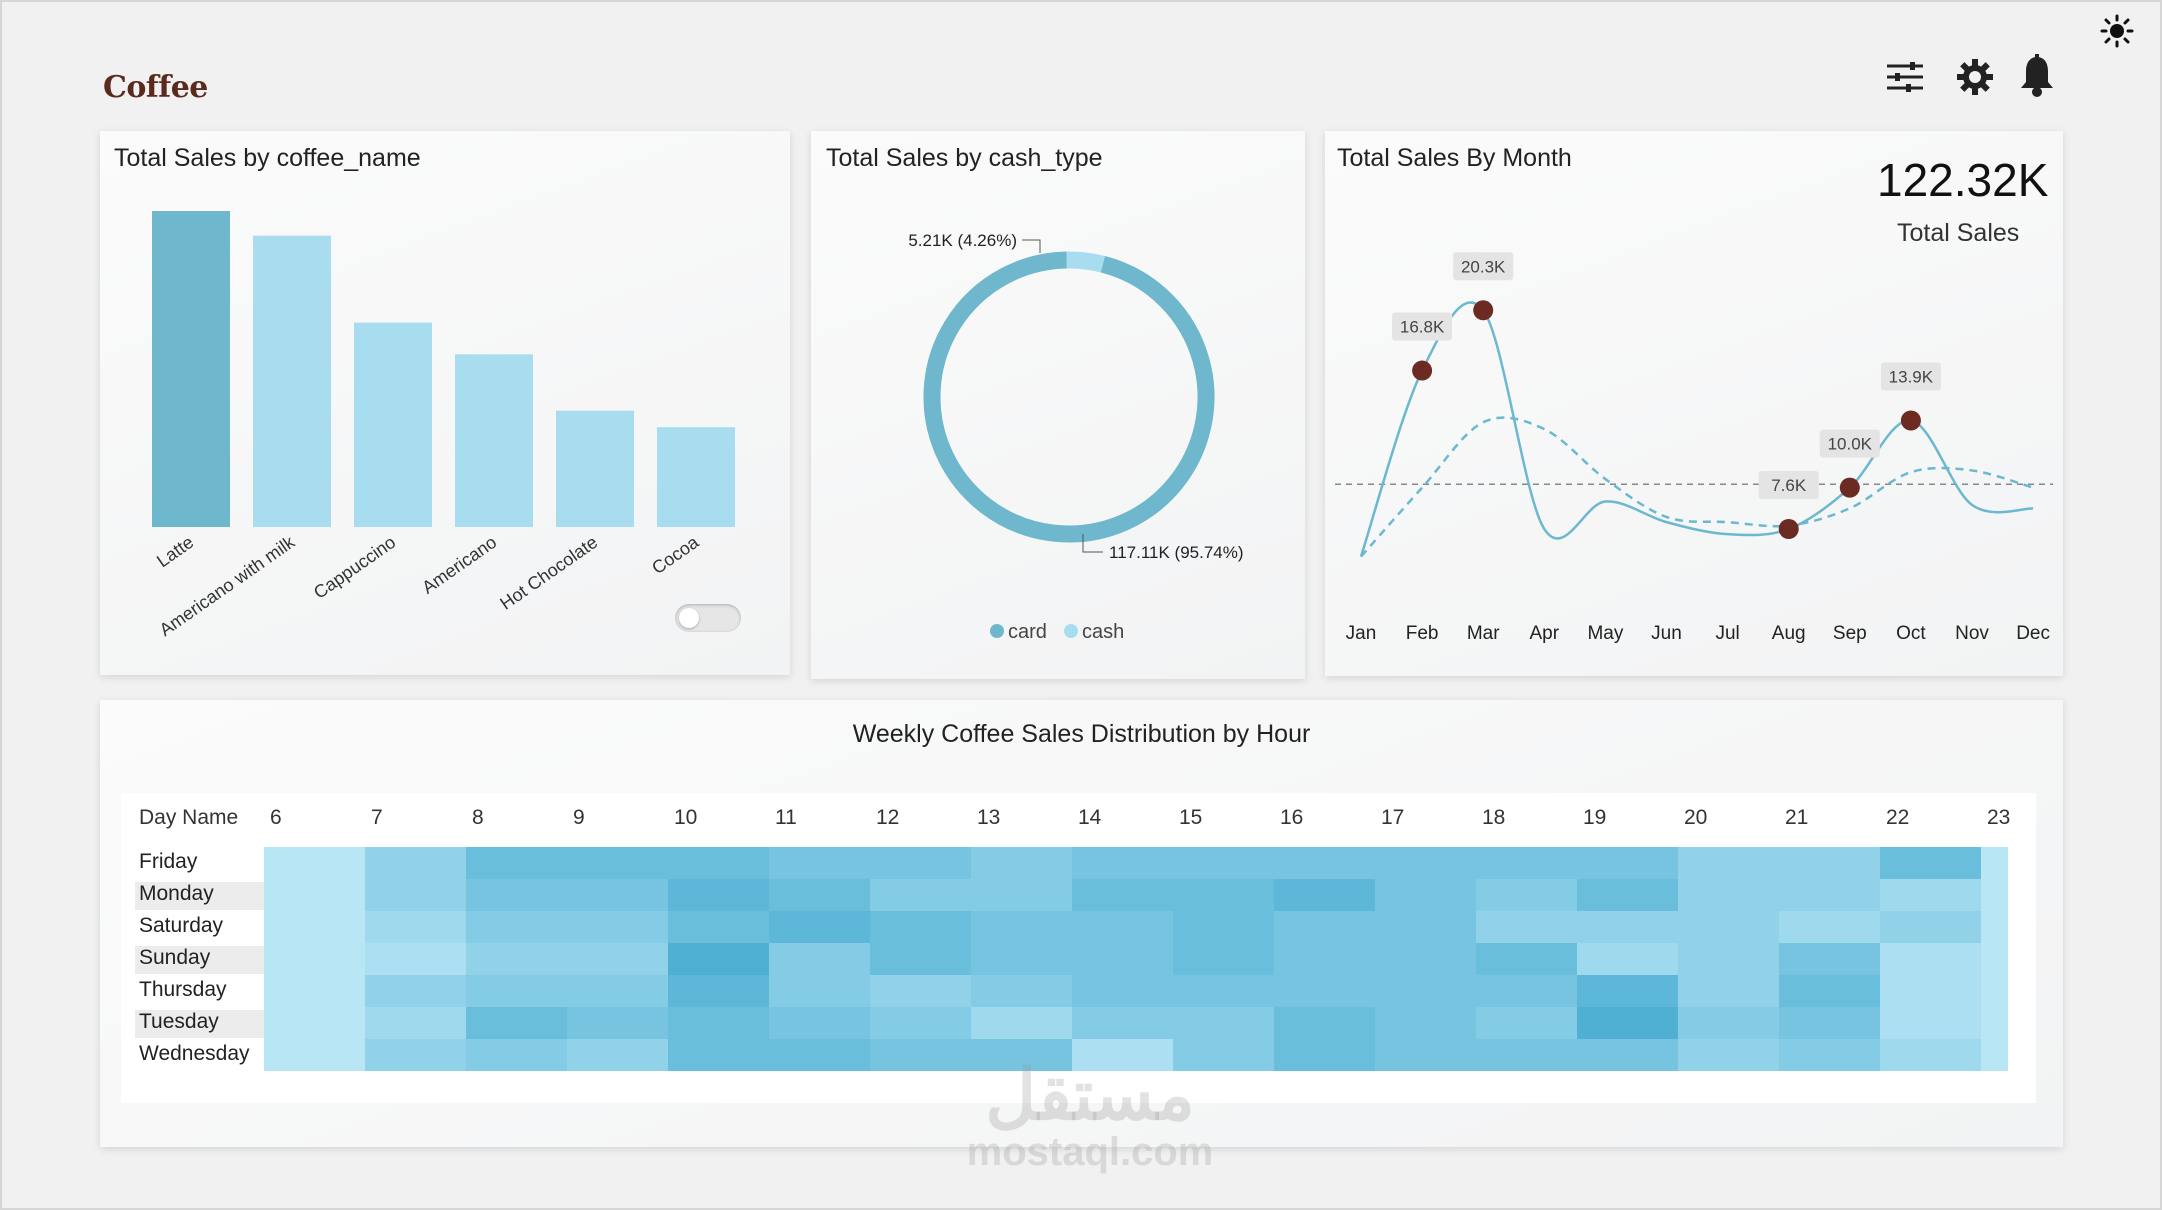 The height and width of the screenshot is (1210, 2162). I want to click on heatmap-col-23: 23, so click(1999, 817).